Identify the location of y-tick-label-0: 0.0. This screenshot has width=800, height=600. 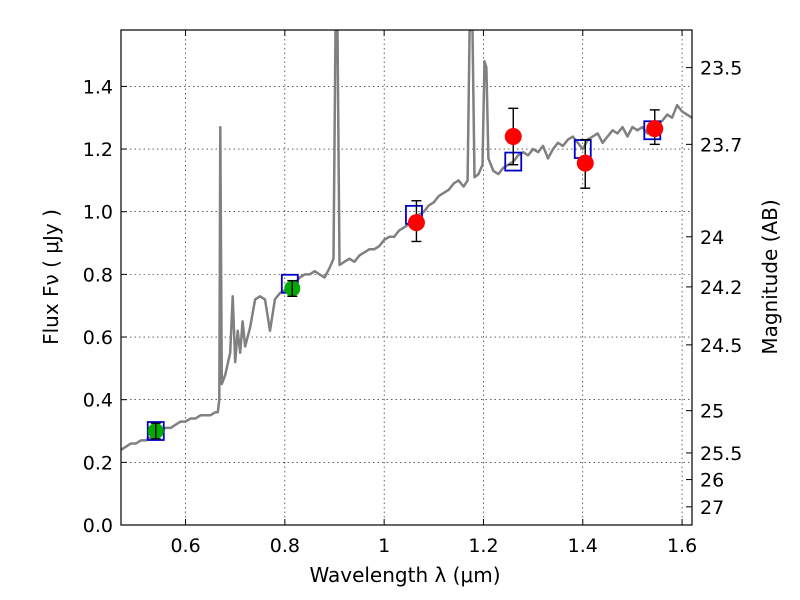
(98, 526).